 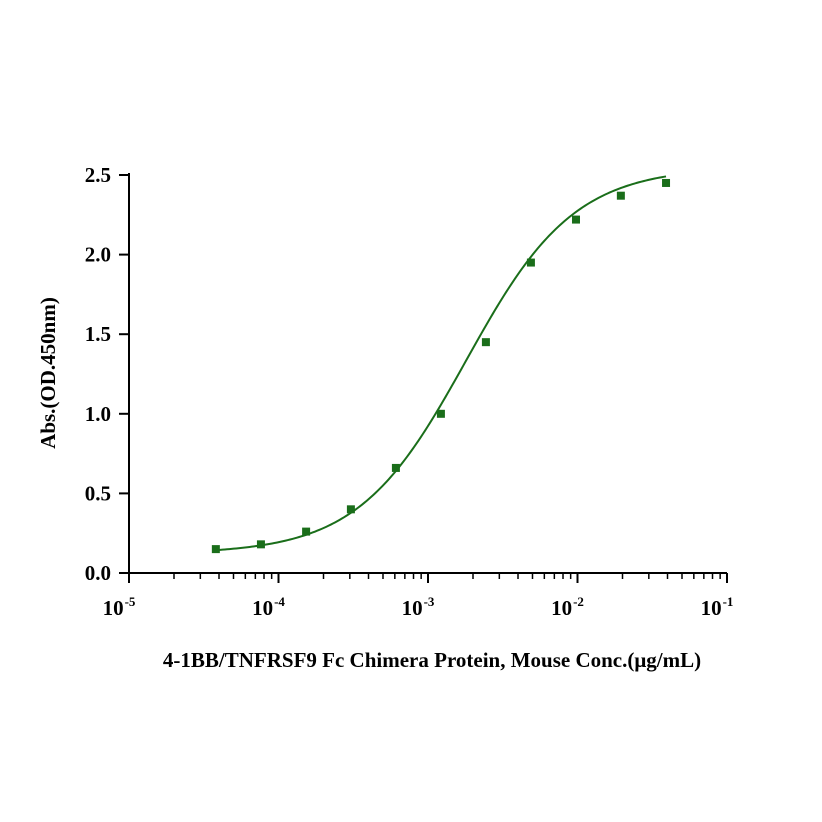 What do you see at coordinates (98, 414) in the screenshot?
I see `y-tick-label: 1.0` at bounding box center [98, 414].